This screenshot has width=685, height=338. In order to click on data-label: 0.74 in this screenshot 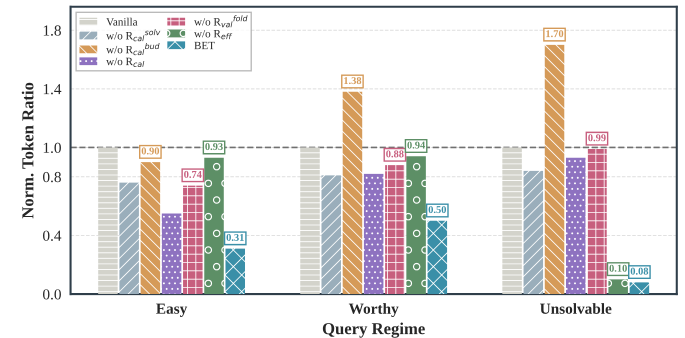, I will do `click(193, 174)`.